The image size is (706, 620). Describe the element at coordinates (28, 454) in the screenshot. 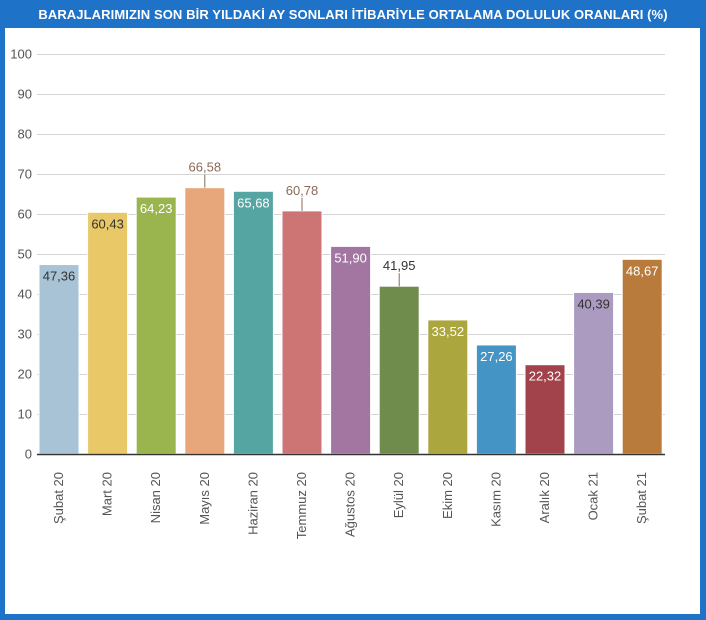

I see `y-tick-label: 0` at that location.